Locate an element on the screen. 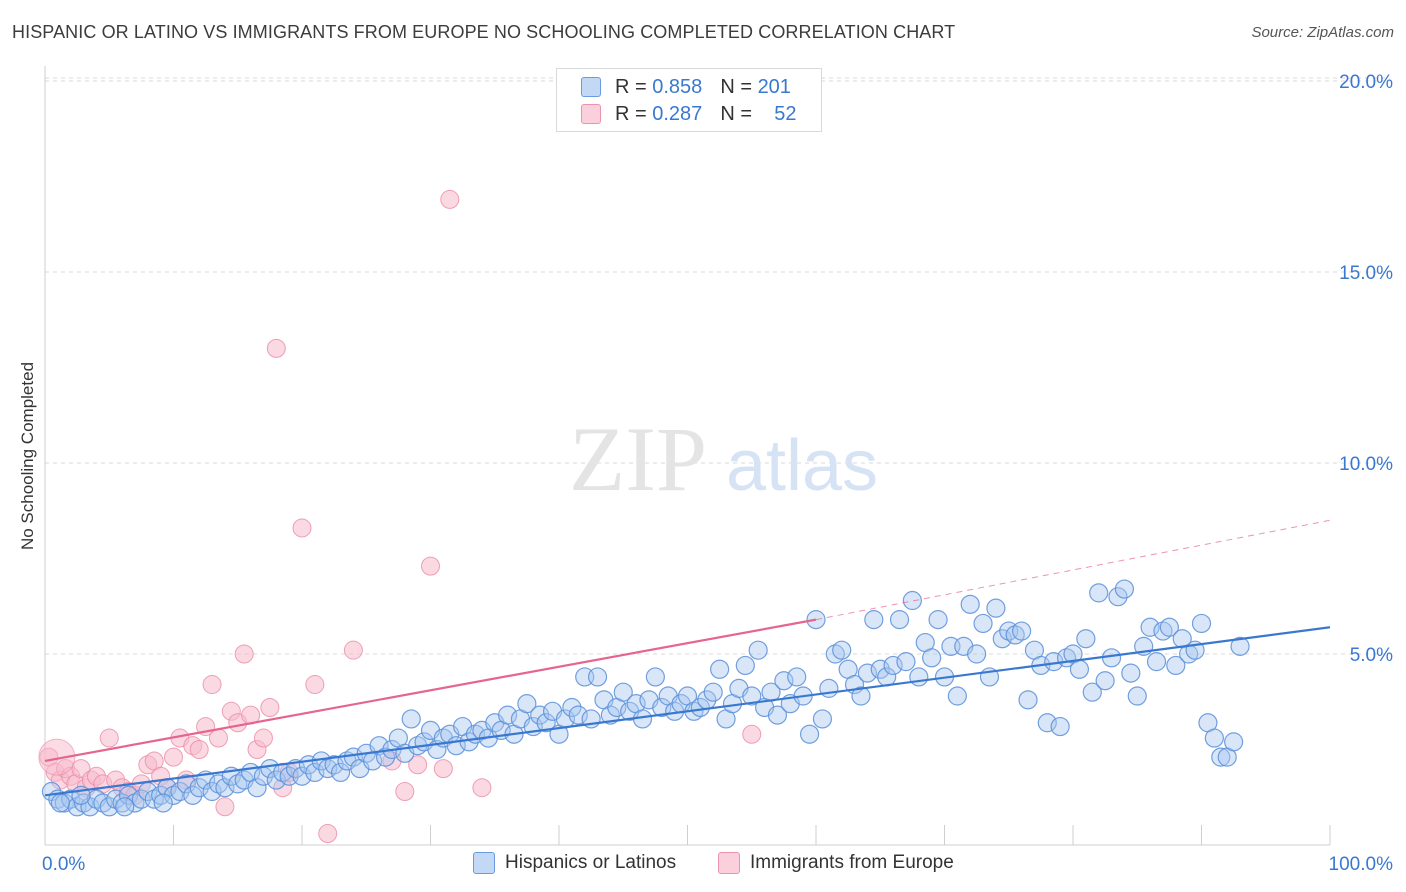  watermark-atlas: atlas is located at coordinates (802, 466).